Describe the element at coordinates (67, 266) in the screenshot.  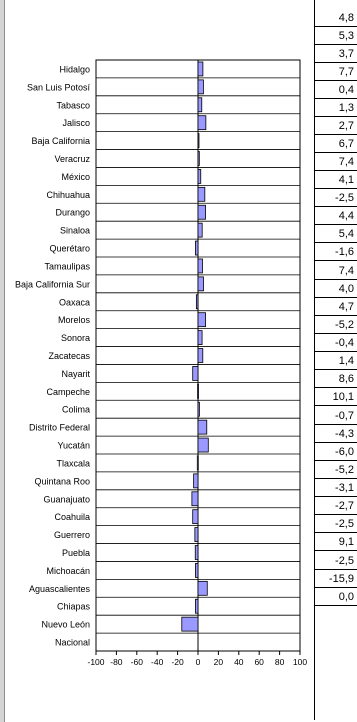
I see `category-label: Tamaulipas` at that location.